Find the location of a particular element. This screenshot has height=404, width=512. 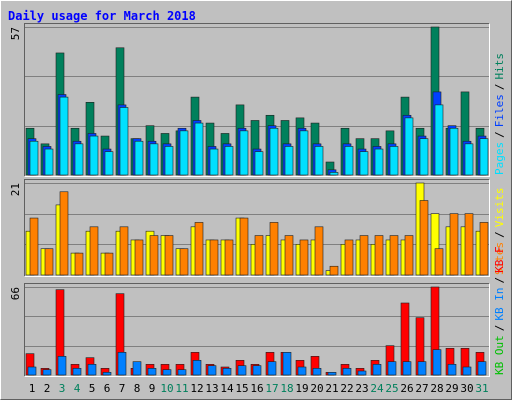

x-tick-label: 6 is located at coordinates (107, 388).